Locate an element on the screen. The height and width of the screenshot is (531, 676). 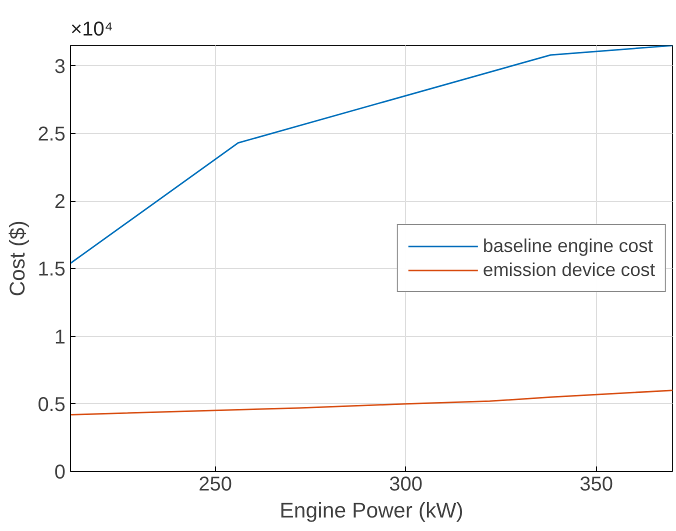
legend-label: emission device cost is located at coordinates (568, 270).